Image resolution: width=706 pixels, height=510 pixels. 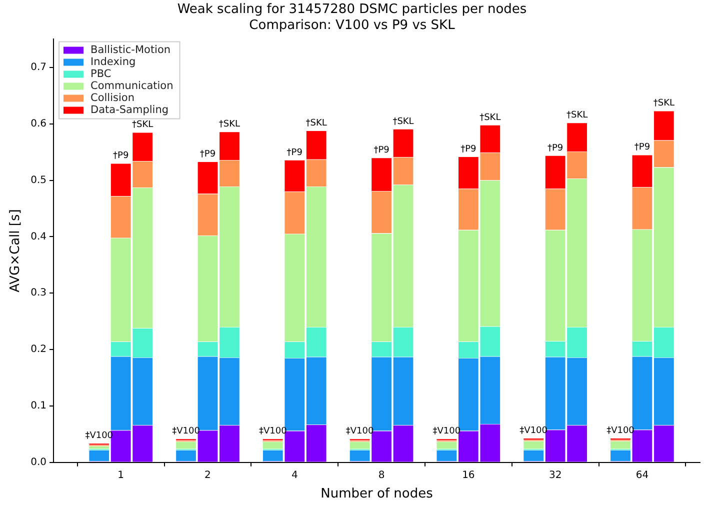 I want to click on y-axis-title: AVG×Call [s], so click(x=16, y=250).